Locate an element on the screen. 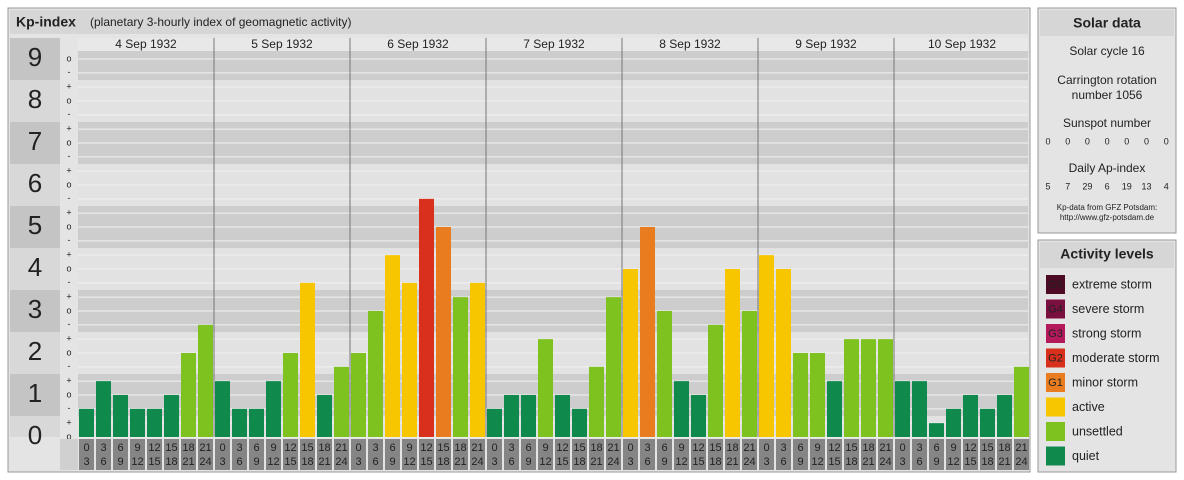 This screenshot has width=1184, height=480. ap-value: 4 is located at coordinates (1166, 186).